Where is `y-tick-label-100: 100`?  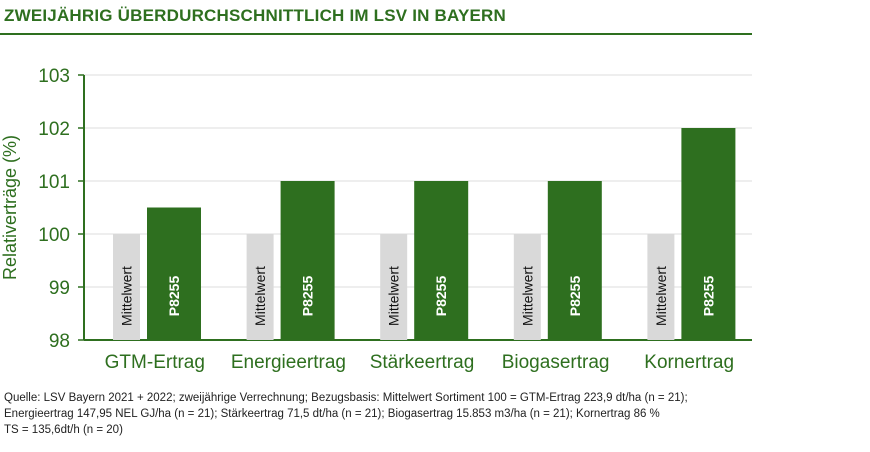 y-tick-label-100: 100 is located at coordinates (54, 235).